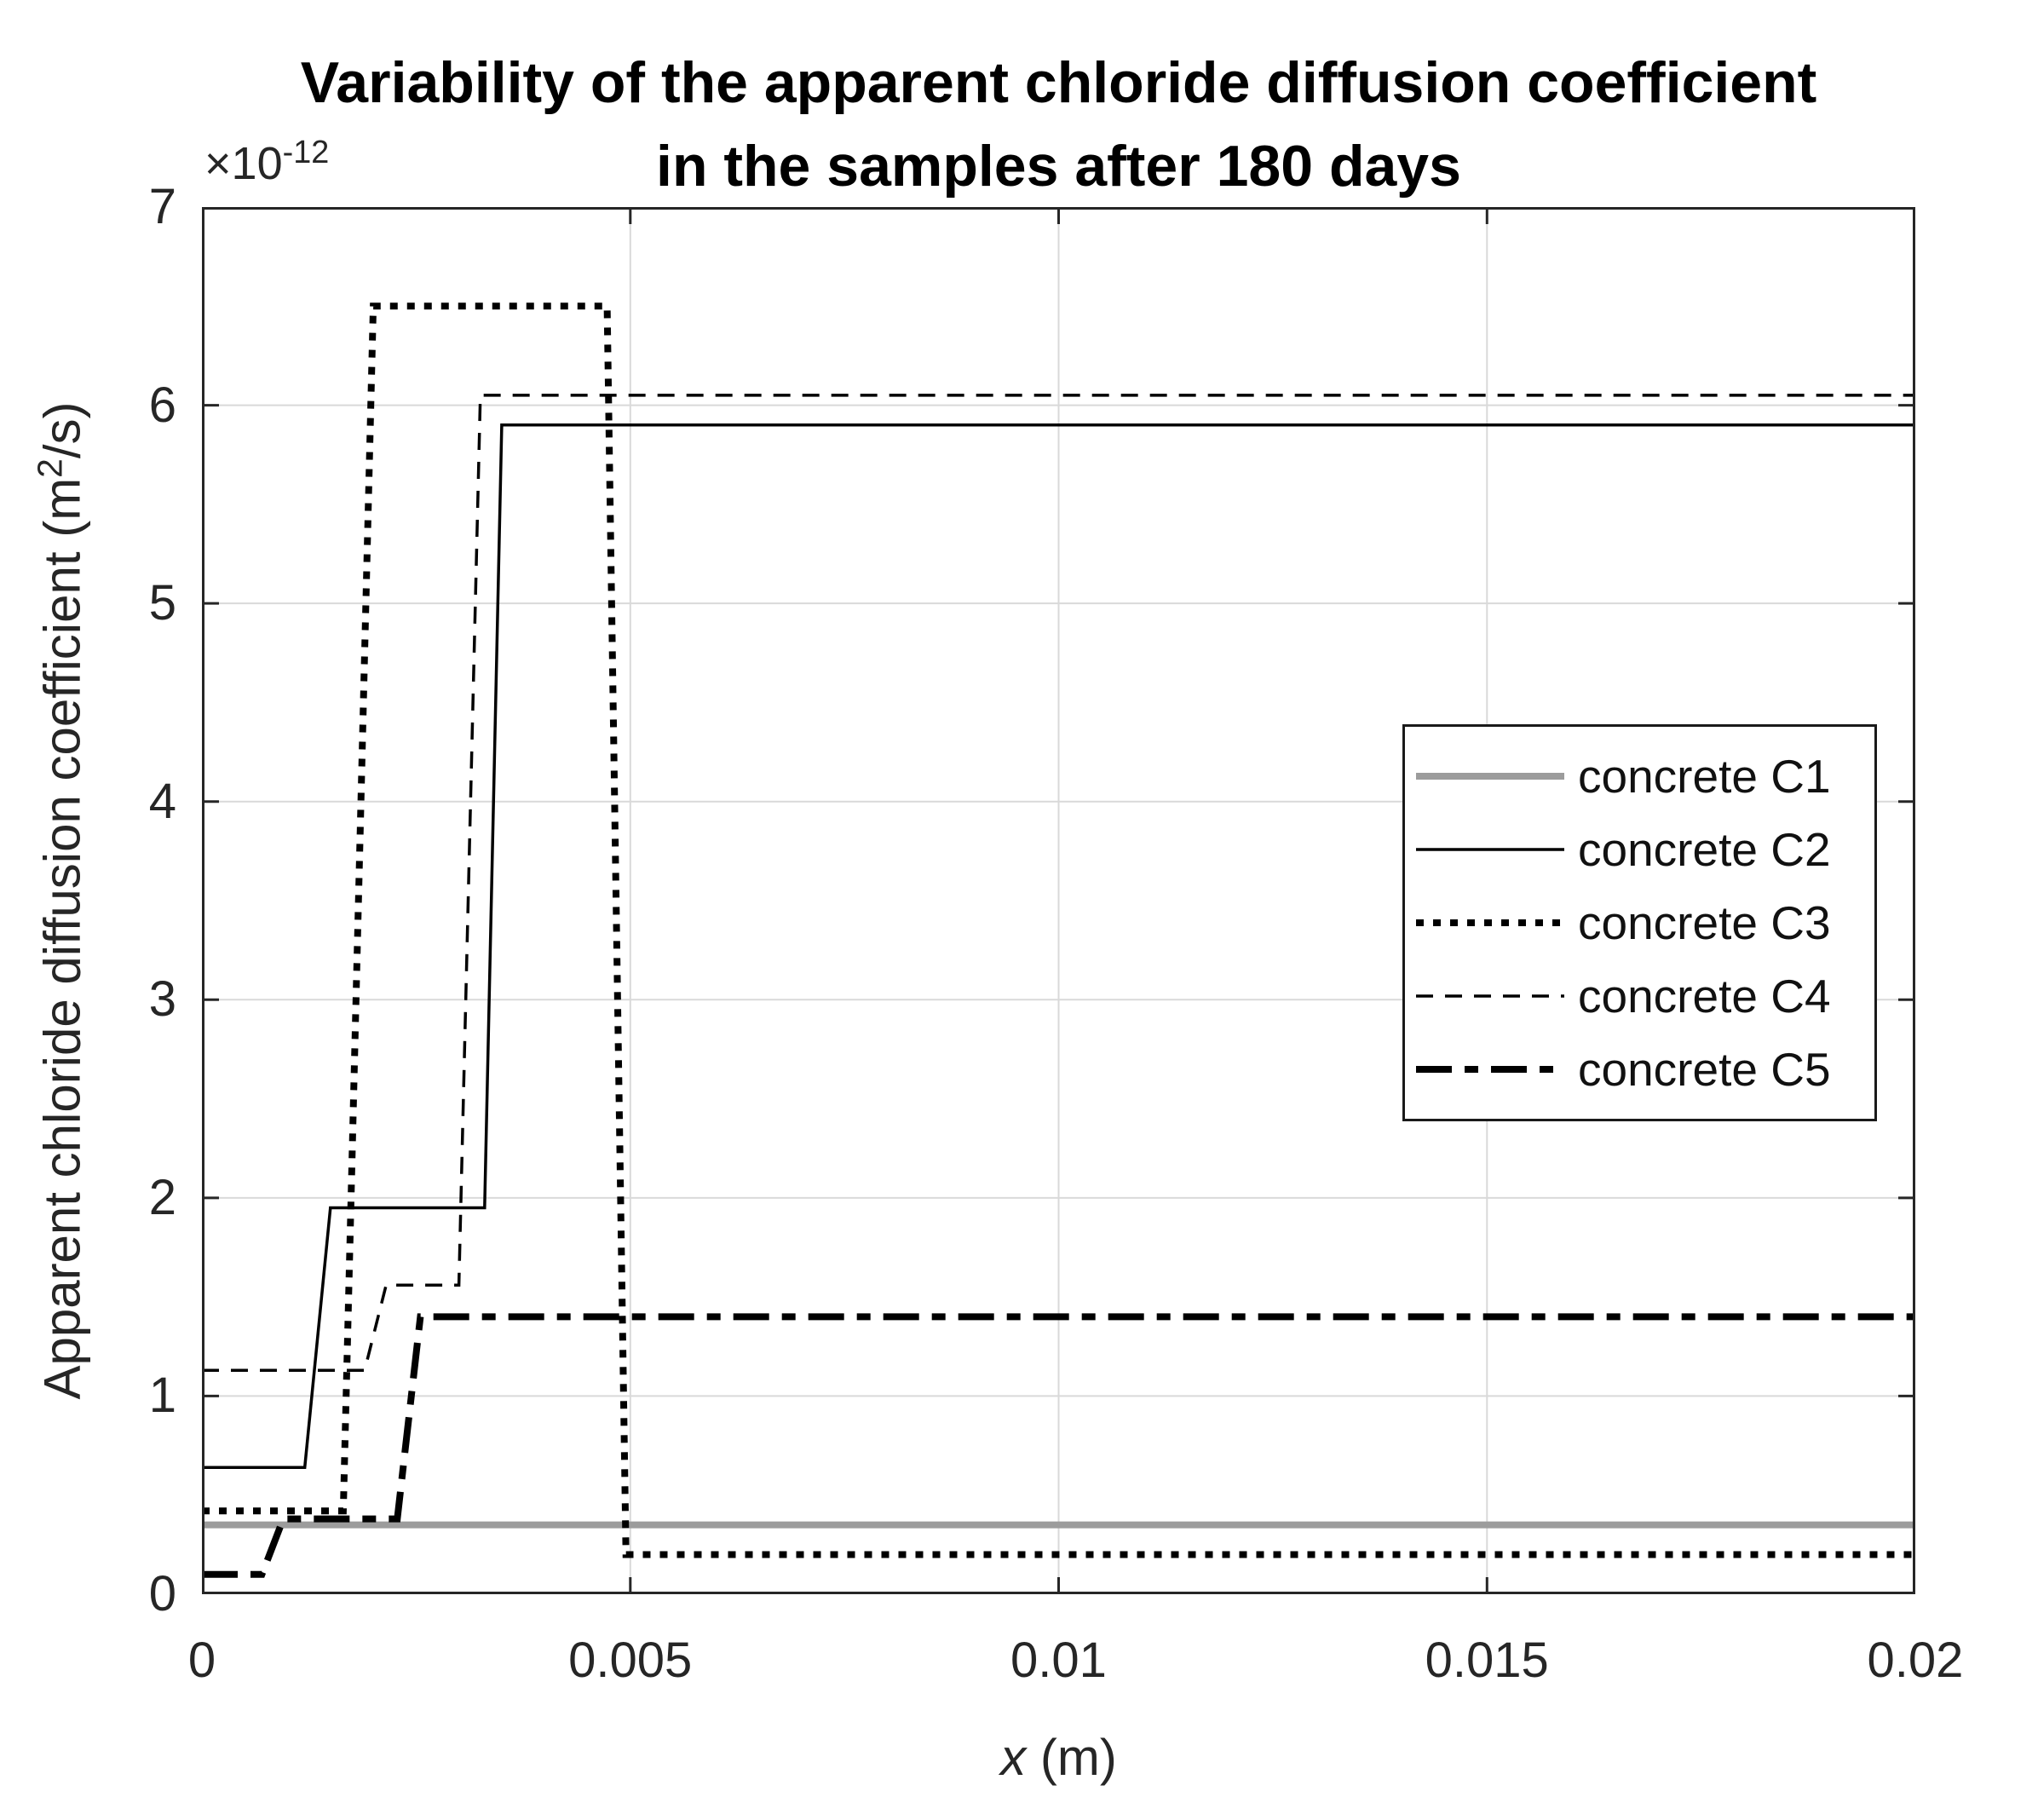 The image size is (2038, 1820). Describe the element at coordinates (1487, 1660) in the screenshot. I see `x-tick-label: 0.015` at that location.